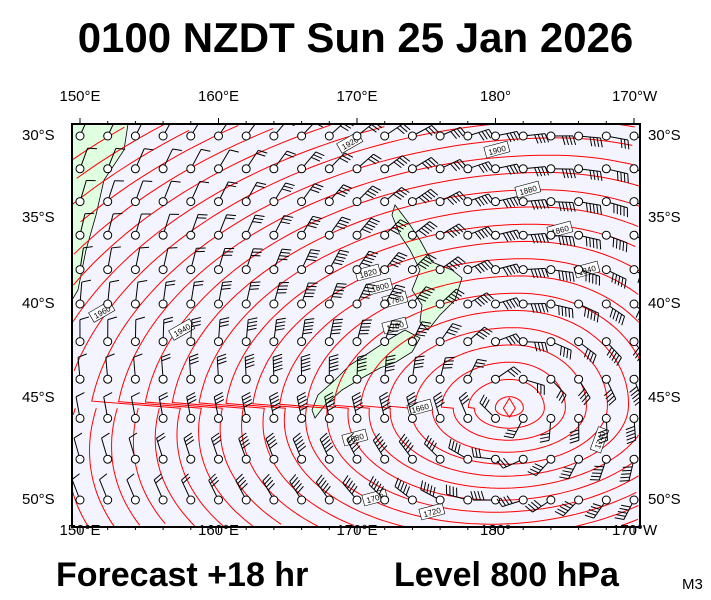  I want to click on contour-label: 1680, so click(355, 437).